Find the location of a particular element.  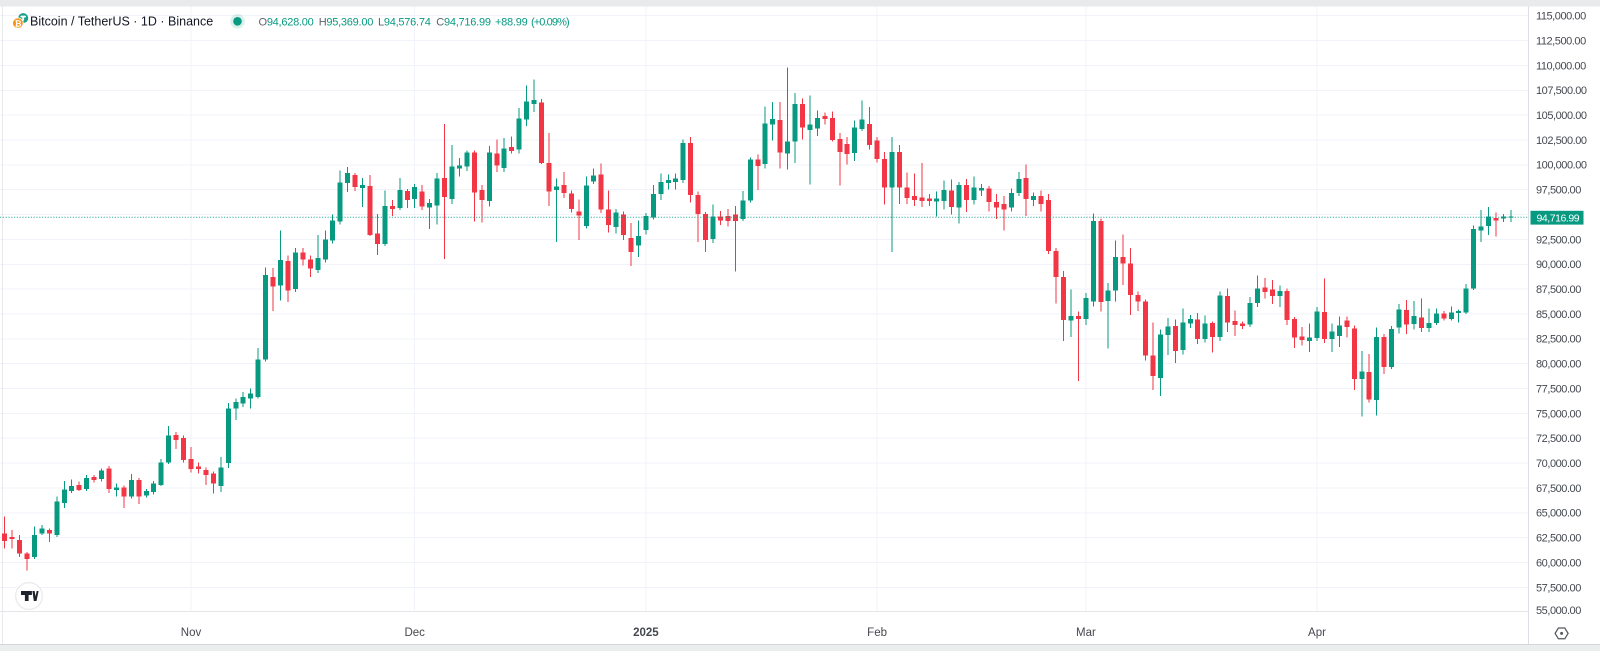

svg-text: 90,000.00 is located at coordinates (1558, 265).